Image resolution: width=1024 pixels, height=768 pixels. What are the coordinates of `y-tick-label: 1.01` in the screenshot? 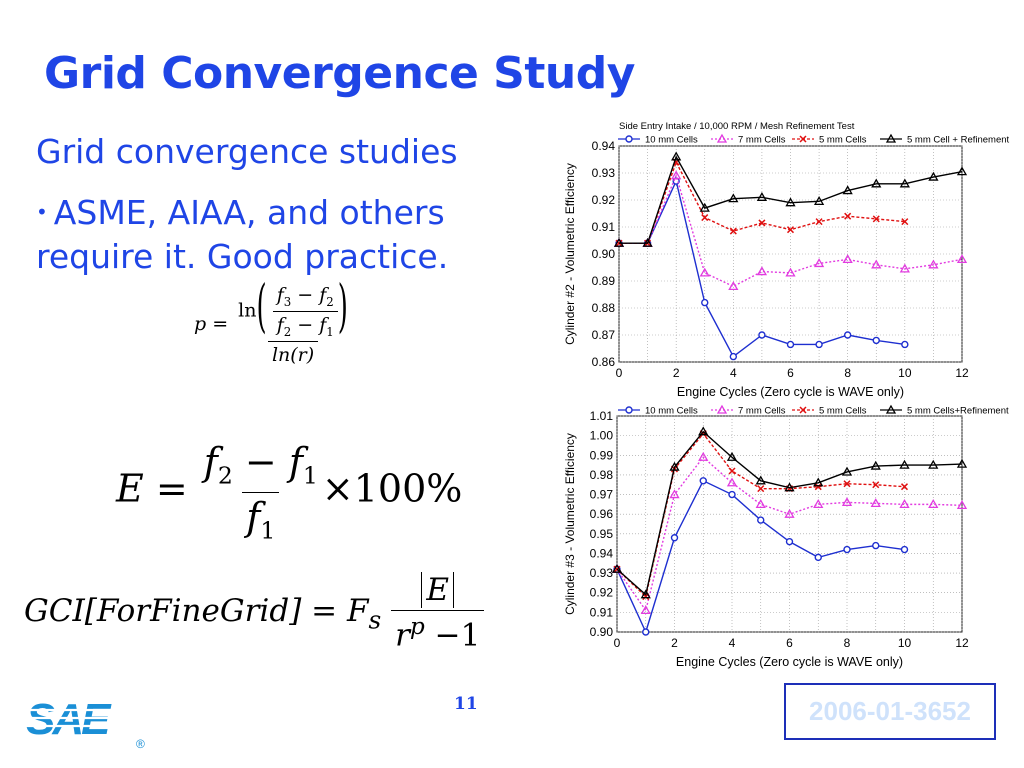 It's located at (602, 416).